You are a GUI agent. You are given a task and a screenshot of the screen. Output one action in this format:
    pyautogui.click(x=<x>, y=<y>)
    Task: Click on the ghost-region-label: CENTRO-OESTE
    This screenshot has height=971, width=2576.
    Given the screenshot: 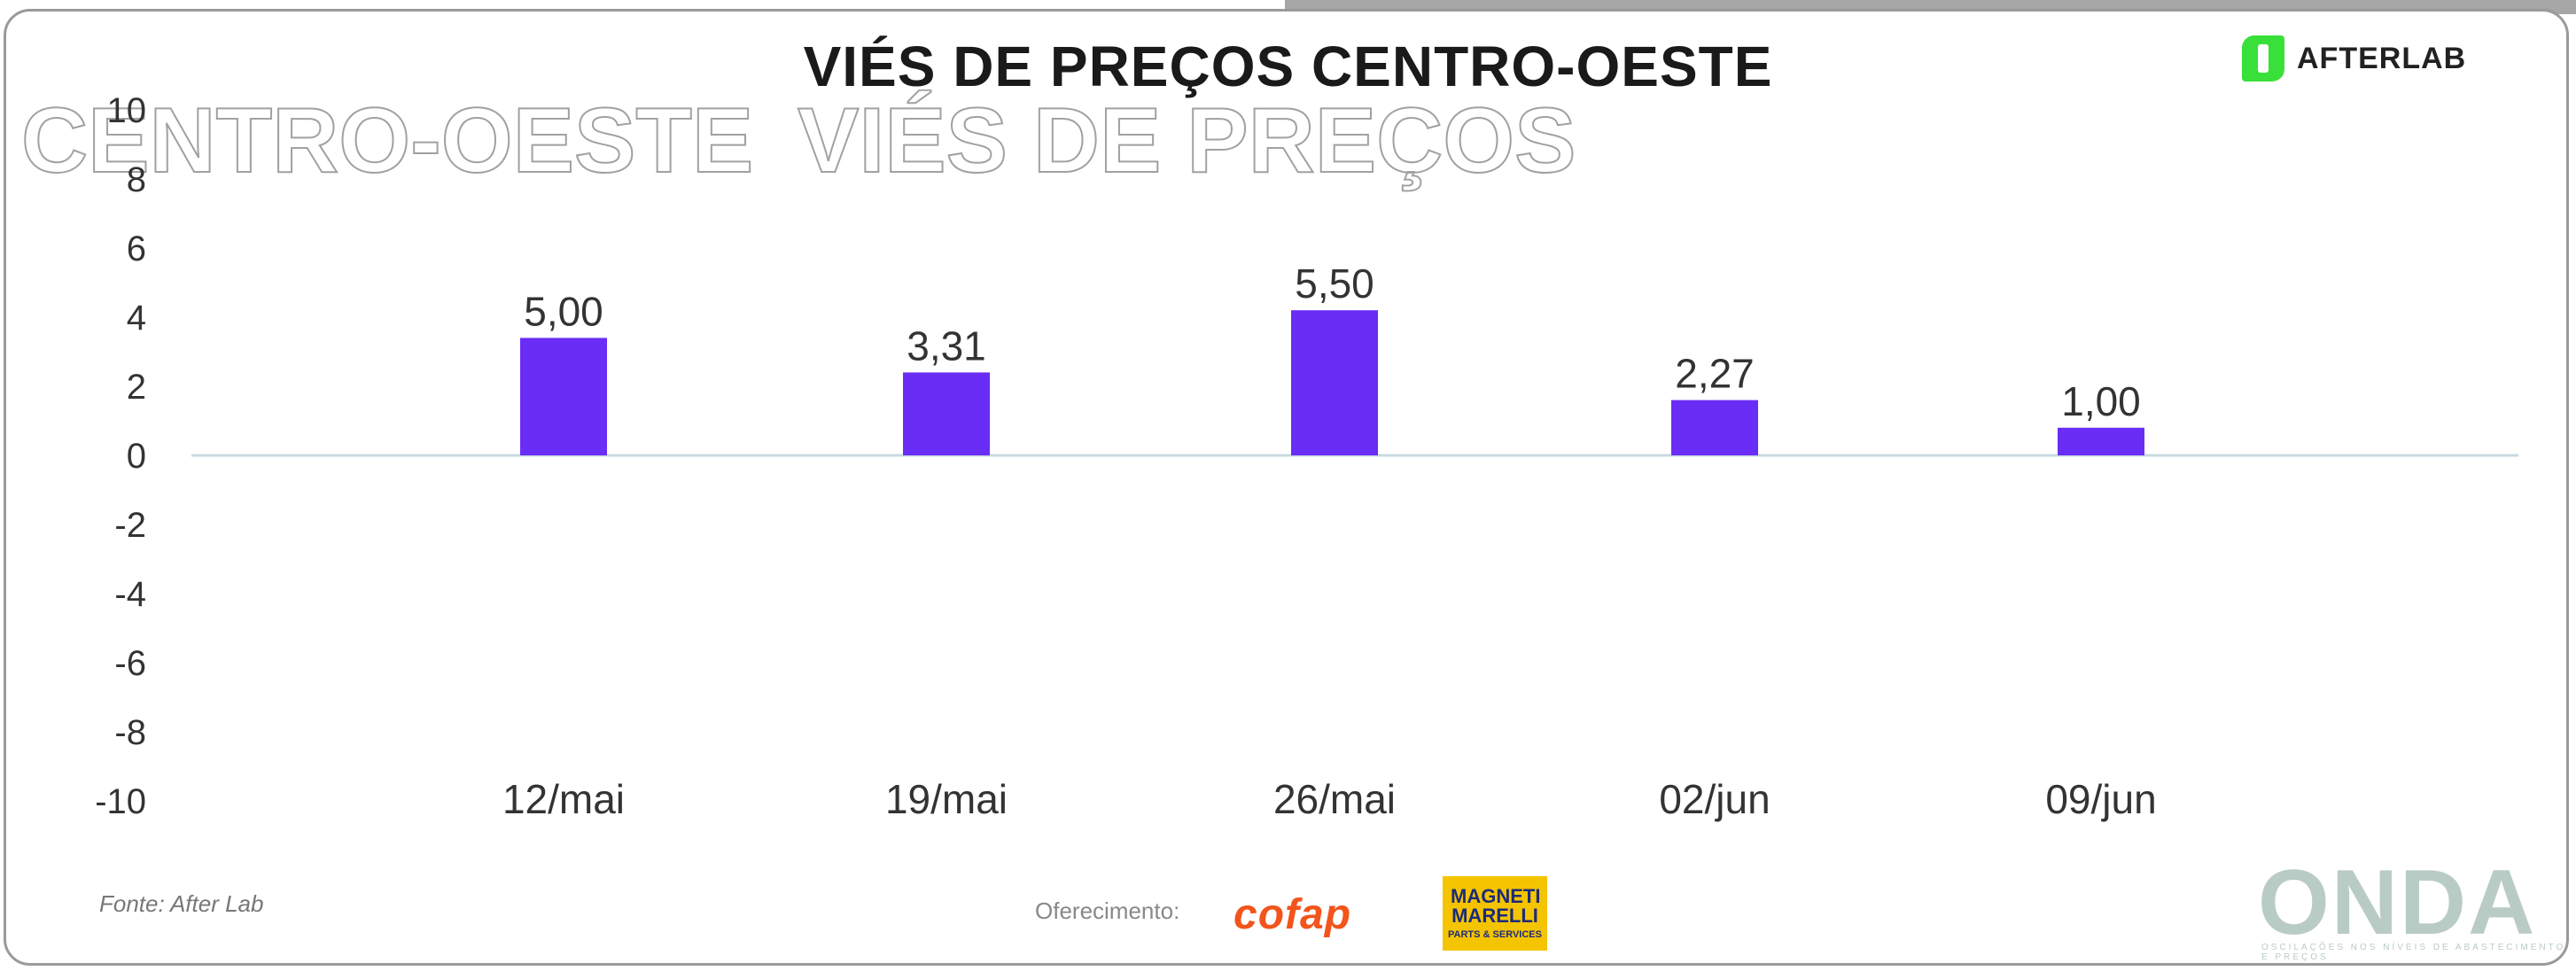 What is the action you would take?
    pyautogui.click(x=387, y=141)
    